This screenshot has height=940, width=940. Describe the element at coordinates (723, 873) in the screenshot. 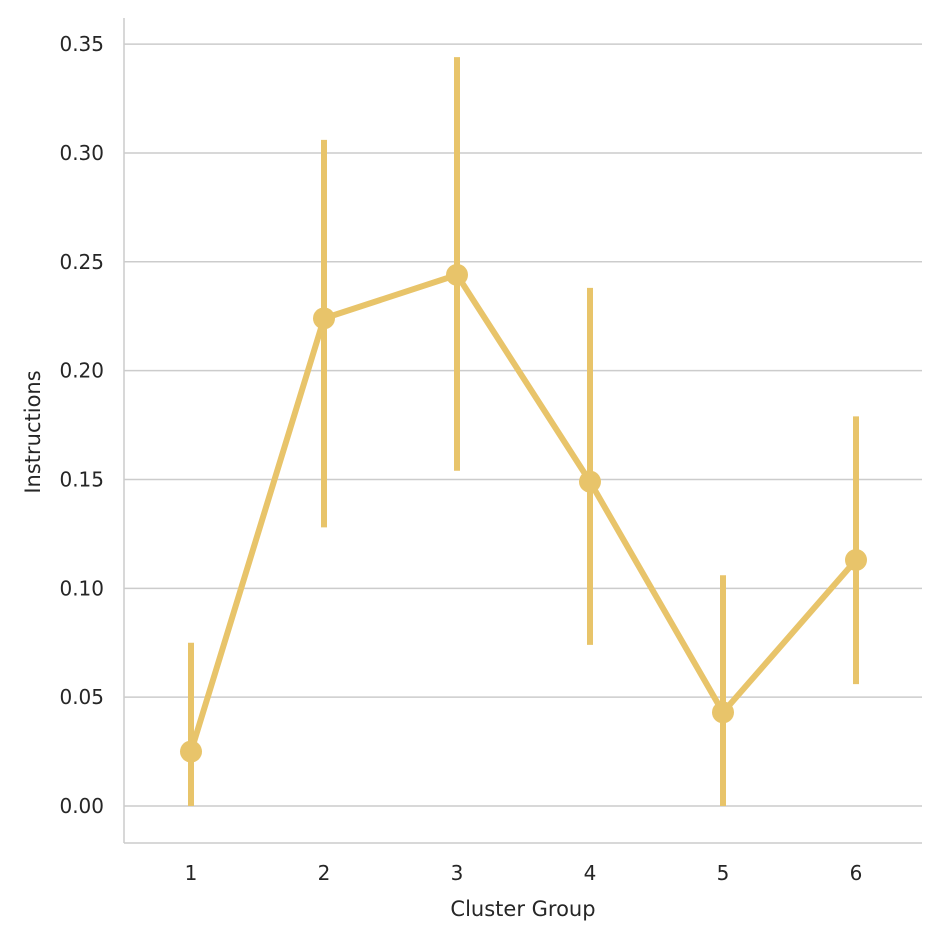

I see `x-tick-label: 5` at that location.